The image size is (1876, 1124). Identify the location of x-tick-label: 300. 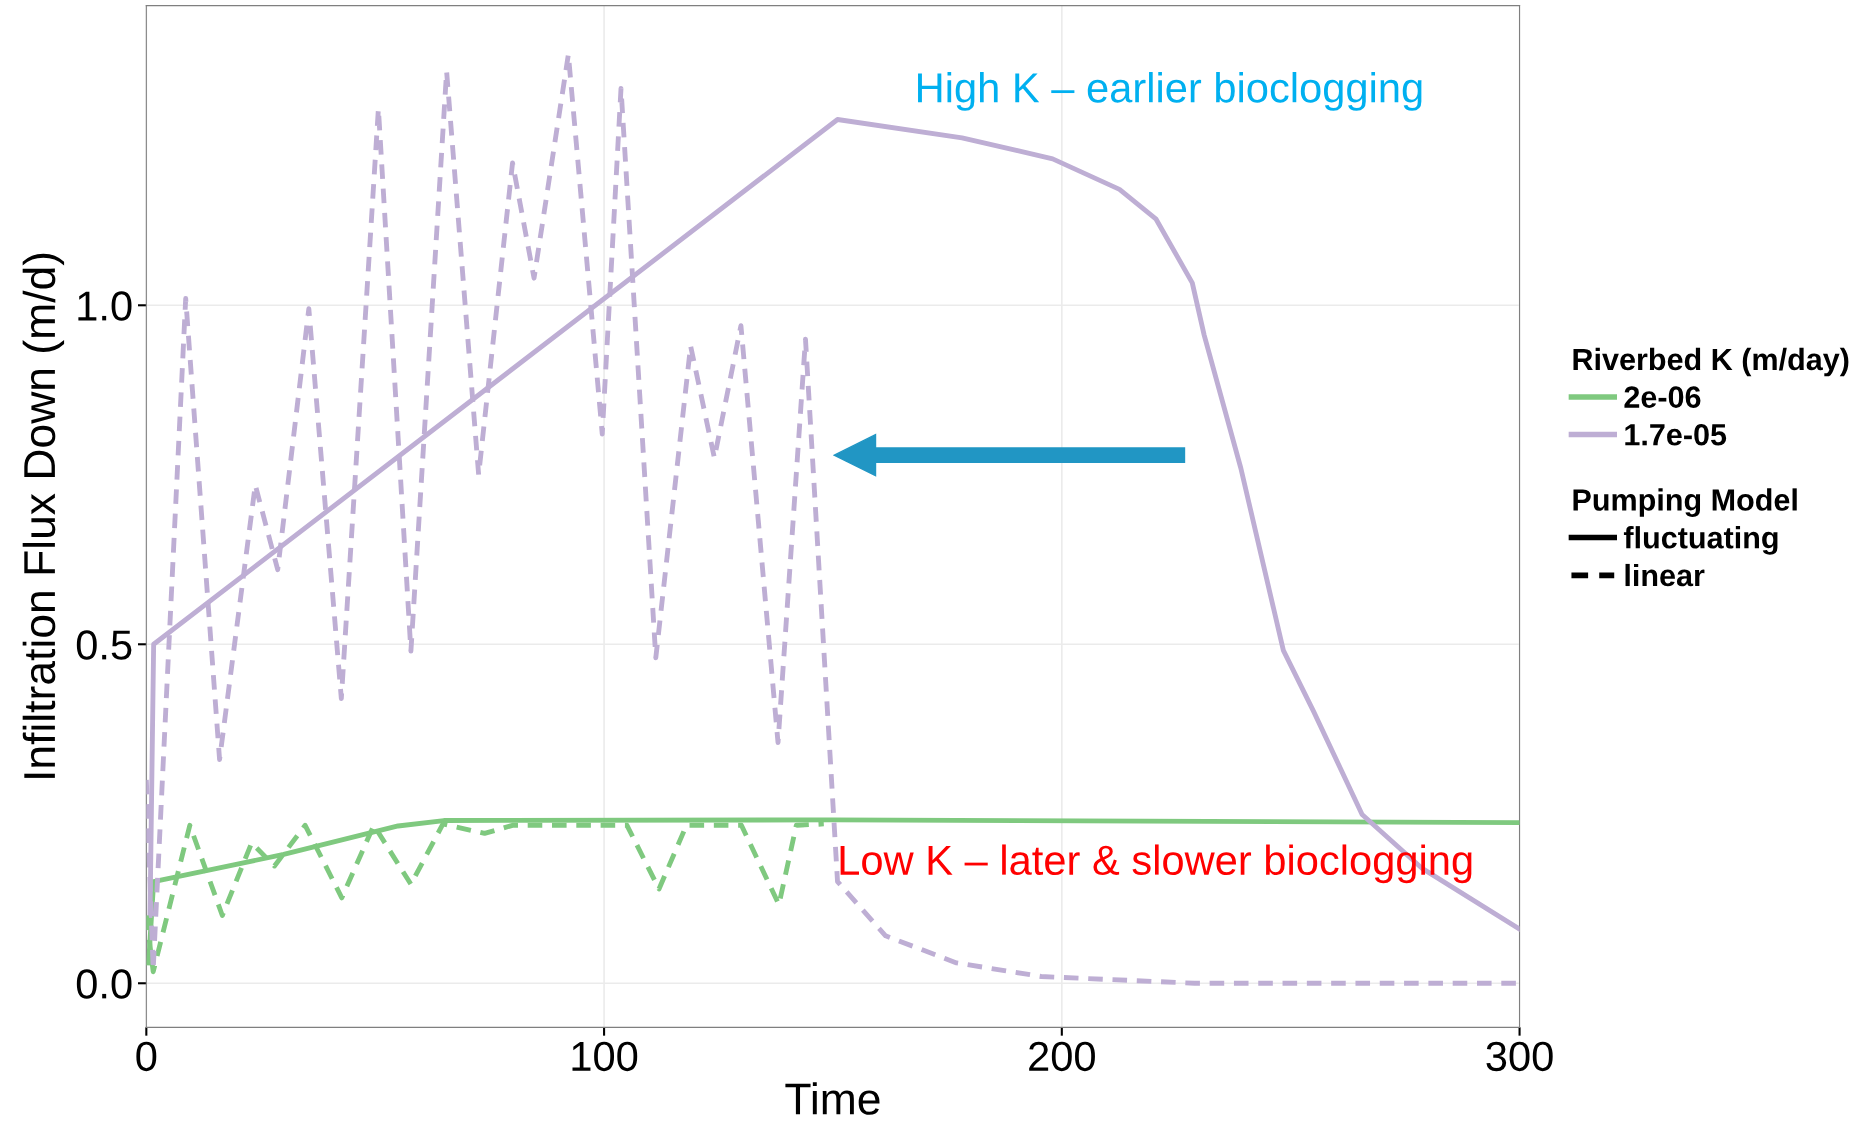
(1519, 1056).